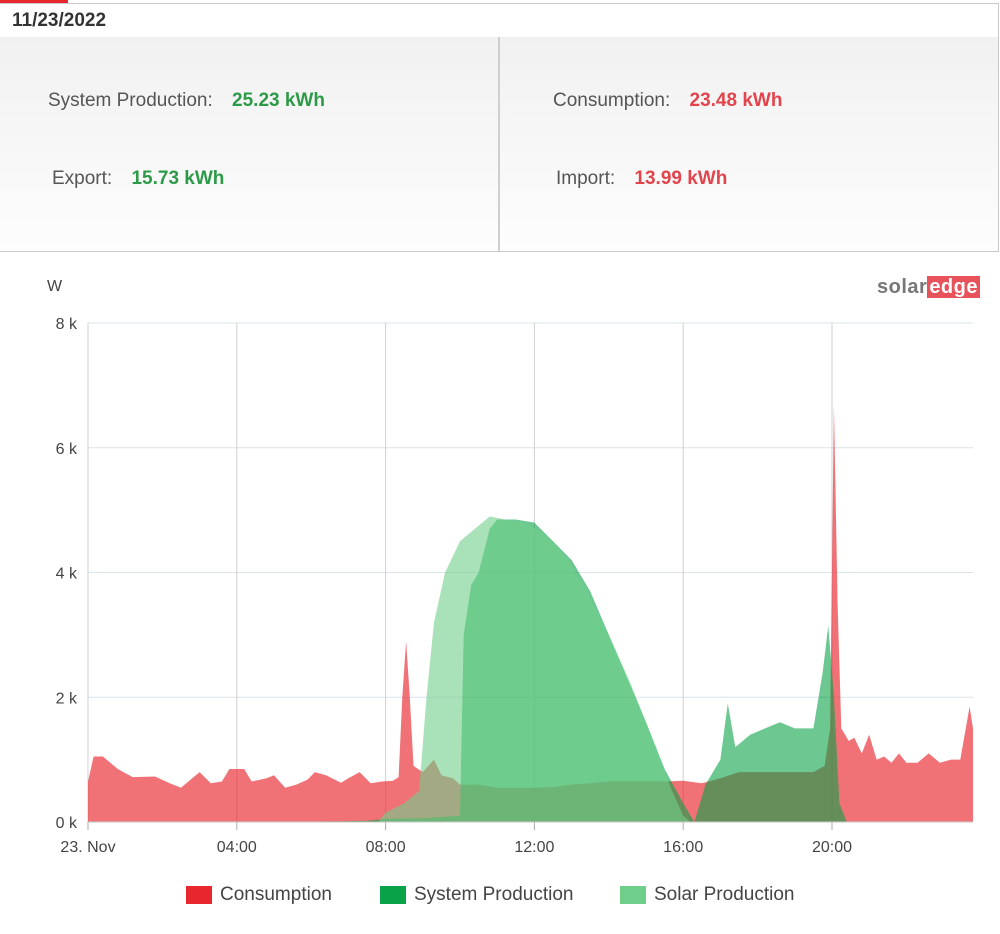 The image size is (1000, 934). Describe the element at coordinates (612, 100) in the screenshot. I see `consumption-label: Consumption:` at that location.